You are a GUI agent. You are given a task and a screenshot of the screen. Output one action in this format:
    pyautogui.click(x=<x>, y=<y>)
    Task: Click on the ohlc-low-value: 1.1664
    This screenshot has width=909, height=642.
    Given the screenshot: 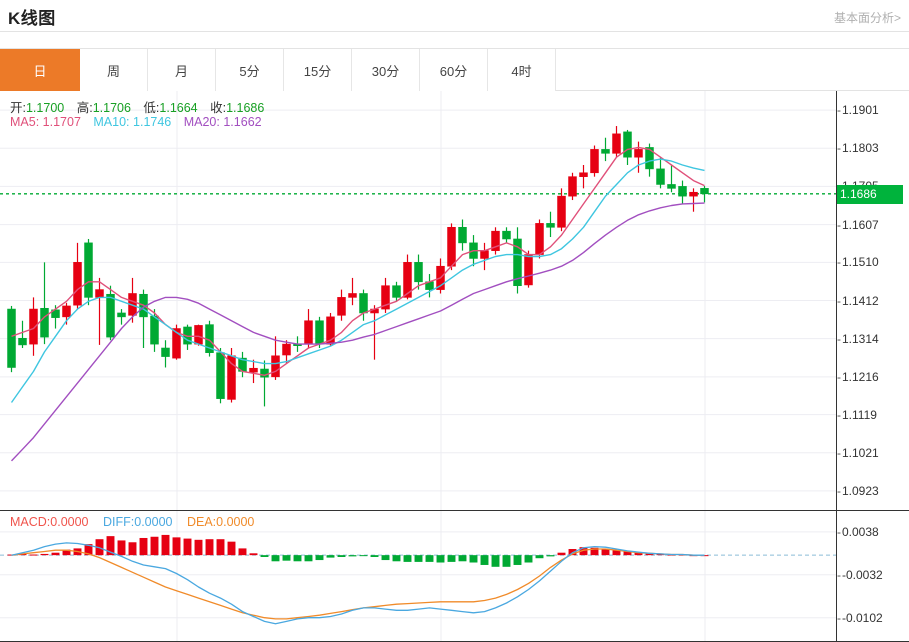 What is the action you would take?
    pyautogui.click(x=178, y=108)
    